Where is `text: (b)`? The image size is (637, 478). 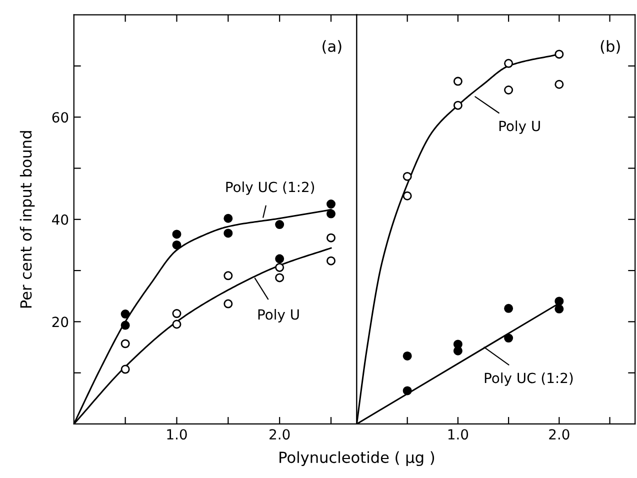 text: (b) is located at coordinates (610, 47).